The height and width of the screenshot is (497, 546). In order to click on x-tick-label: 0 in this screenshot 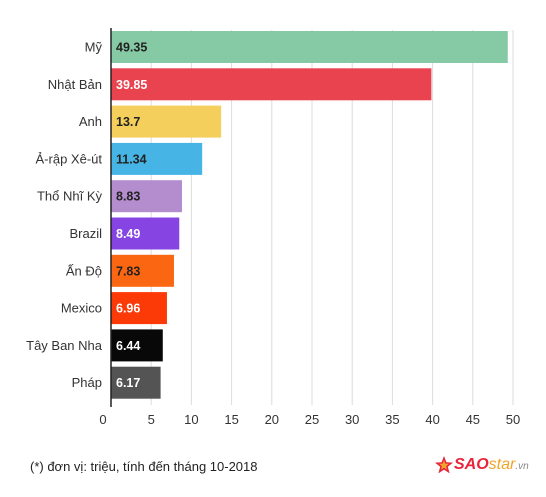, I will do `click(102, 419)`.